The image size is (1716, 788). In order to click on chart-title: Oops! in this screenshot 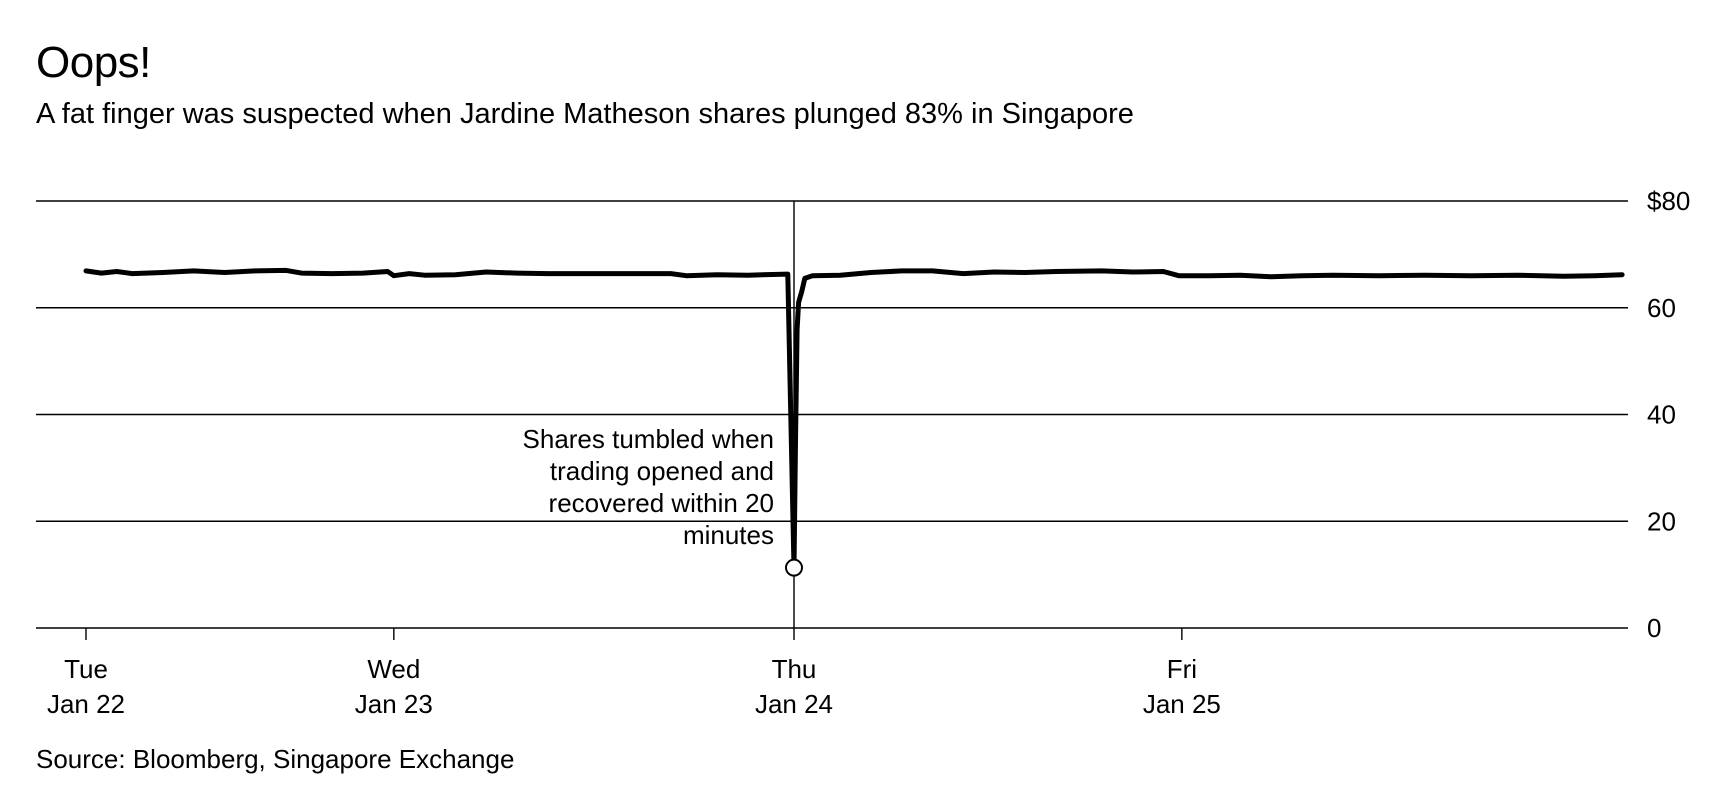, I will do `click(93, 62)`.